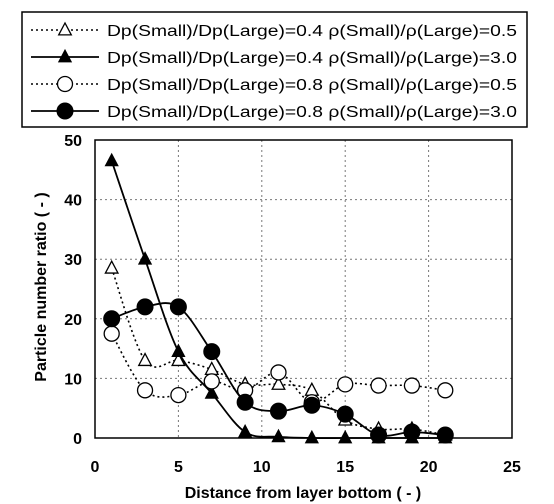  I want to click on y-tick-label: 30, so click(73, 260).